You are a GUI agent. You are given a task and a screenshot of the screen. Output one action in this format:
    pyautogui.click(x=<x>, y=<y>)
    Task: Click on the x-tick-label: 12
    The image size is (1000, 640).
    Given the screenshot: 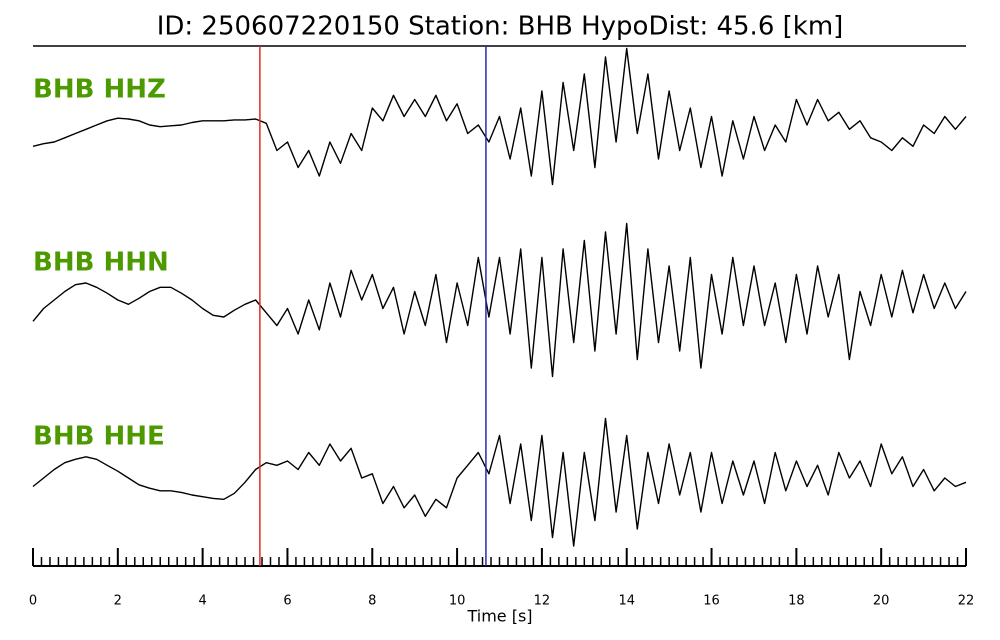 What is the action you would take?
    pyautogui.click(x=542, y=601)
    